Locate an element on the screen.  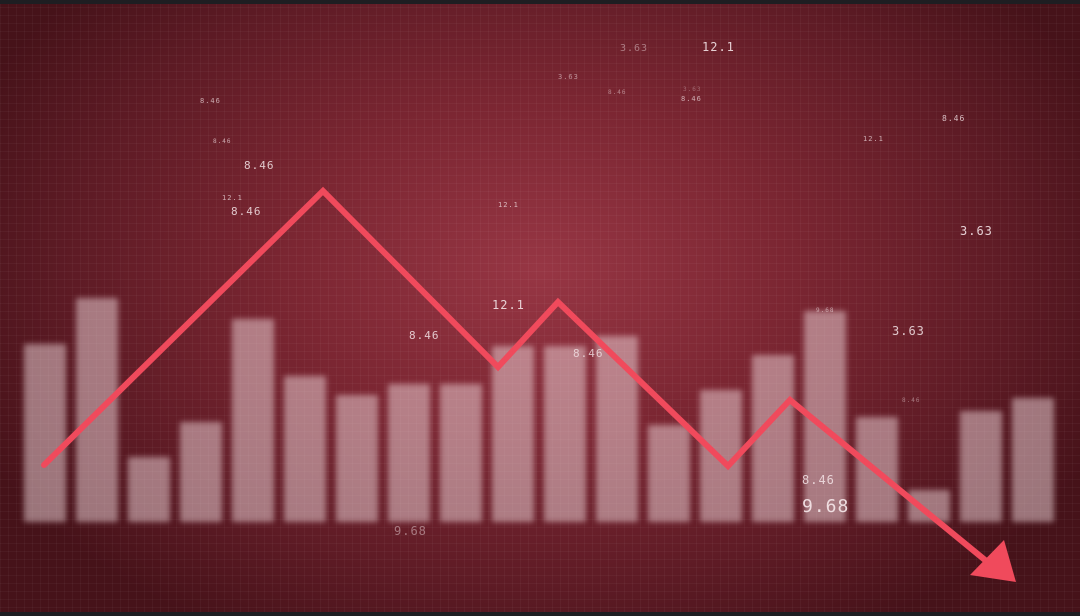
bottom-border is located at coordinates (540, 614).